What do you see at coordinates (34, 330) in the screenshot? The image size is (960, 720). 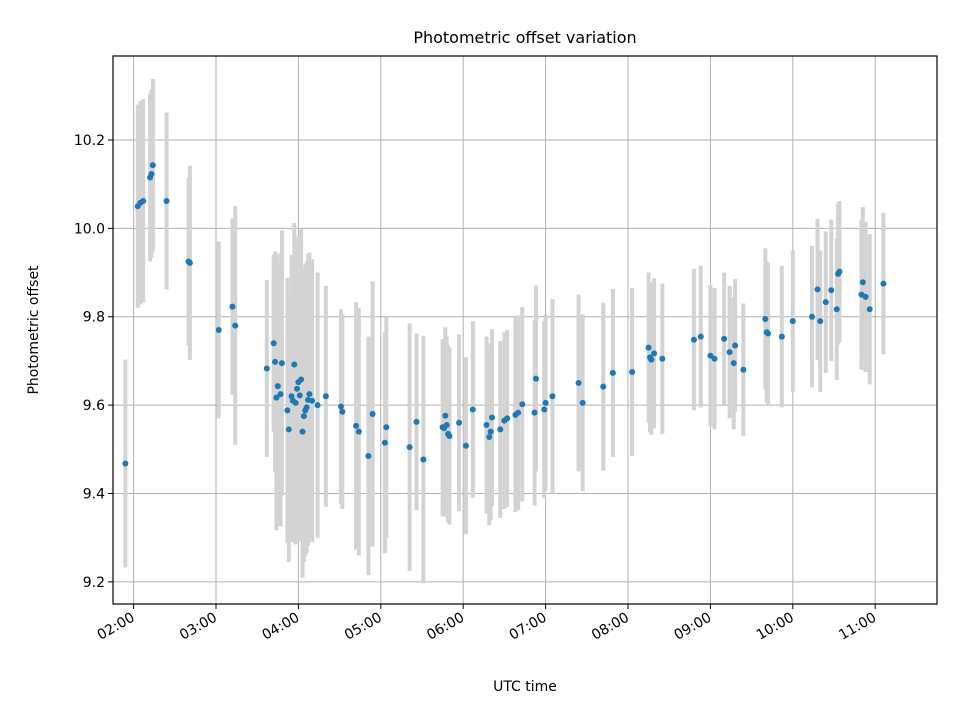 I see `y-axis-label: Photometric offset` at bounding box center [34, 330].